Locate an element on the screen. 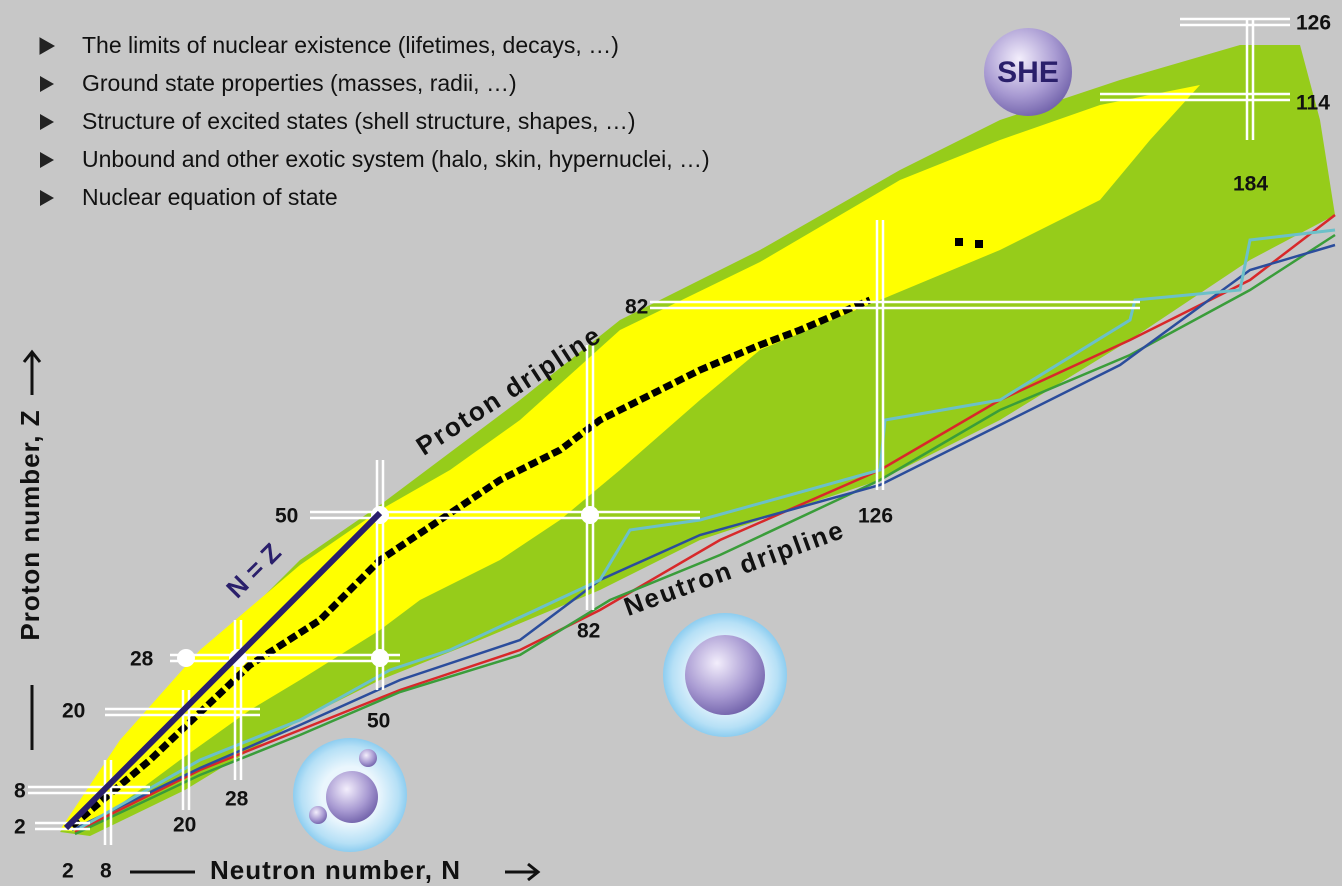 The height and width of the screenshot is (886, 1342). proton-magic: 114 is located at coordinates (1313, 103).